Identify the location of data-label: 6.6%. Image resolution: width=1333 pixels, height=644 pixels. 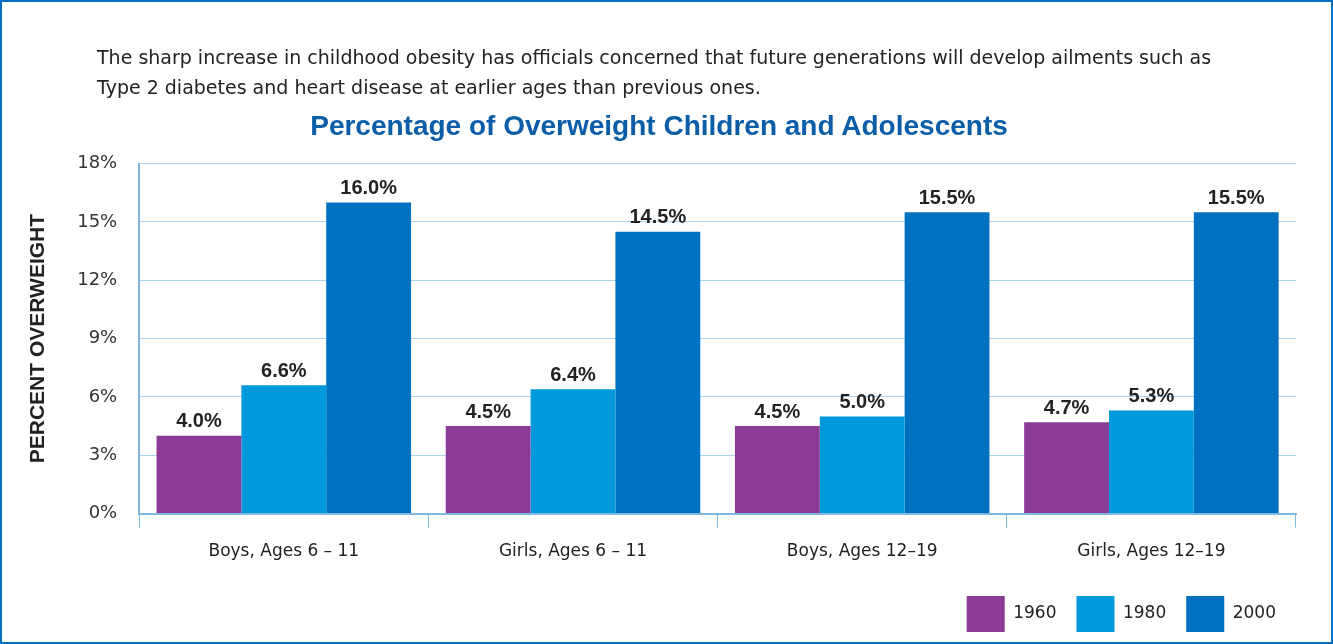
(284, 369).